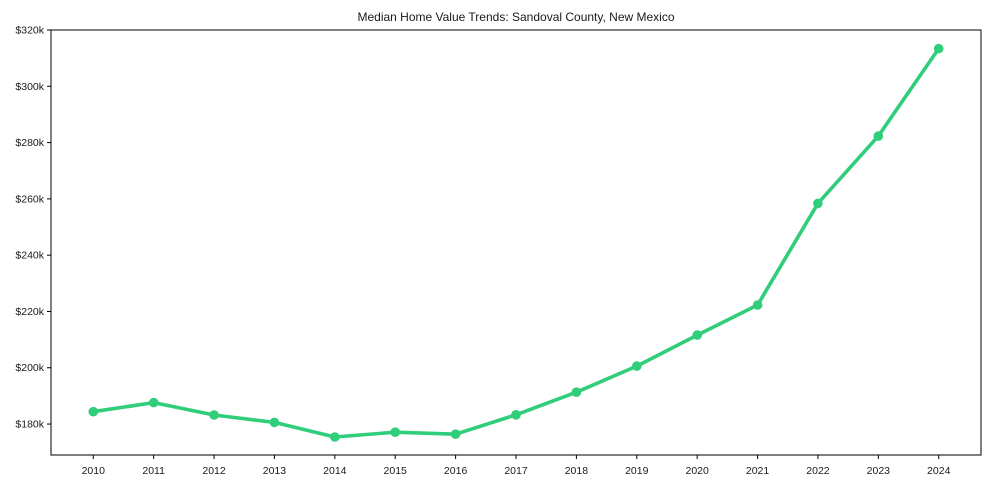 The width and height of the screenshot is (989, 490). What do you see at coordinates (939, 471) in the screenshot?
I see `x-tick-label: 2024` at bounding box center [939, 471].